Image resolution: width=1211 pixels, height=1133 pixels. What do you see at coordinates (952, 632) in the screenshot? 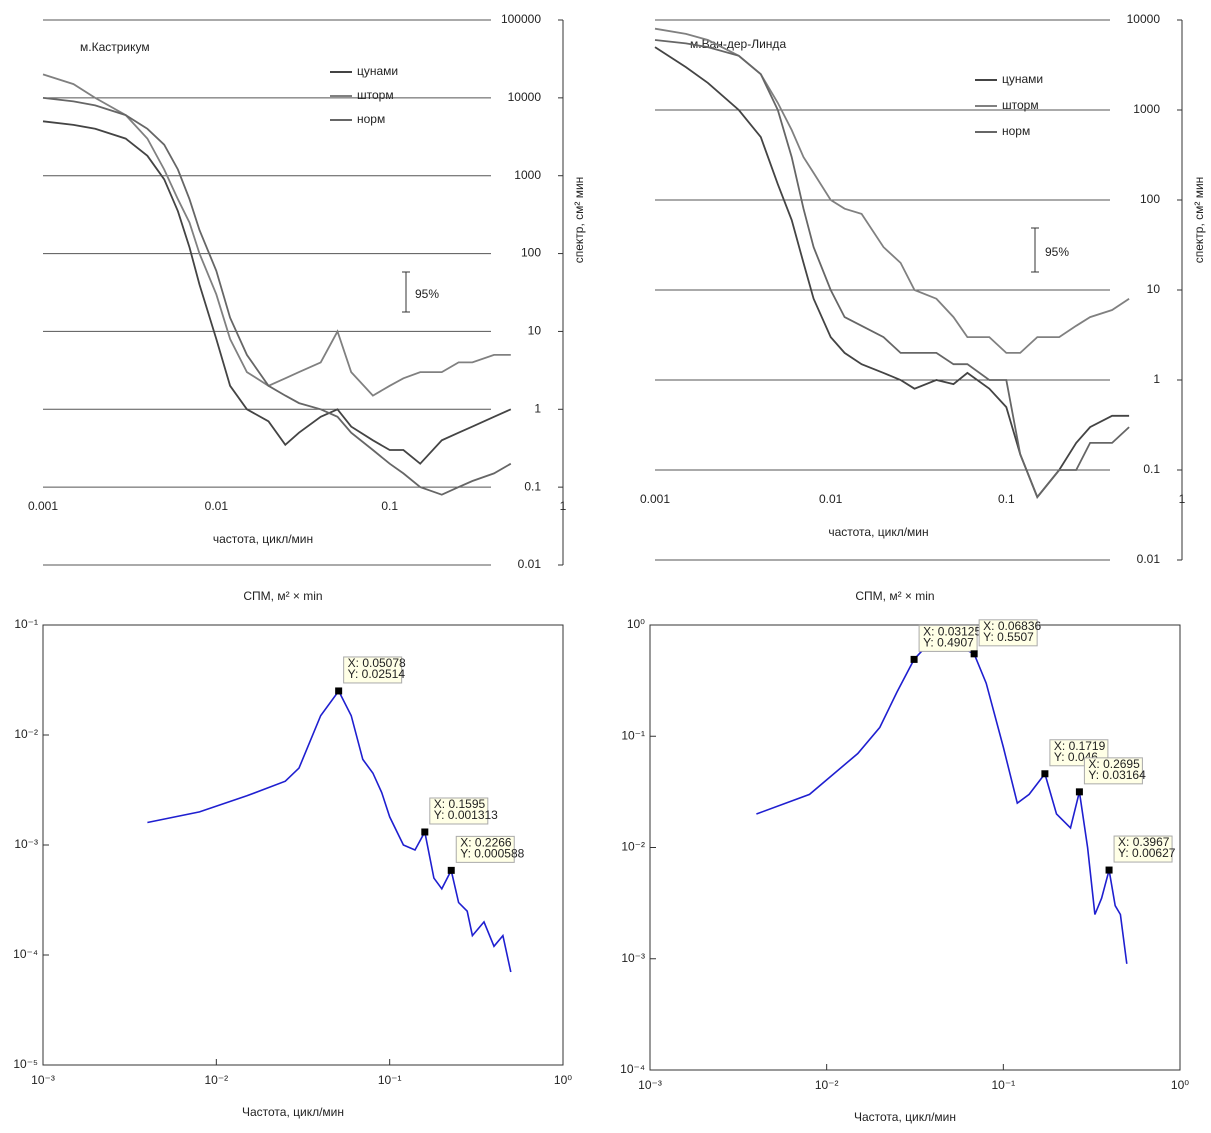
I see `datatip-x: X: 0.03125` at bounding box center [952, 632].